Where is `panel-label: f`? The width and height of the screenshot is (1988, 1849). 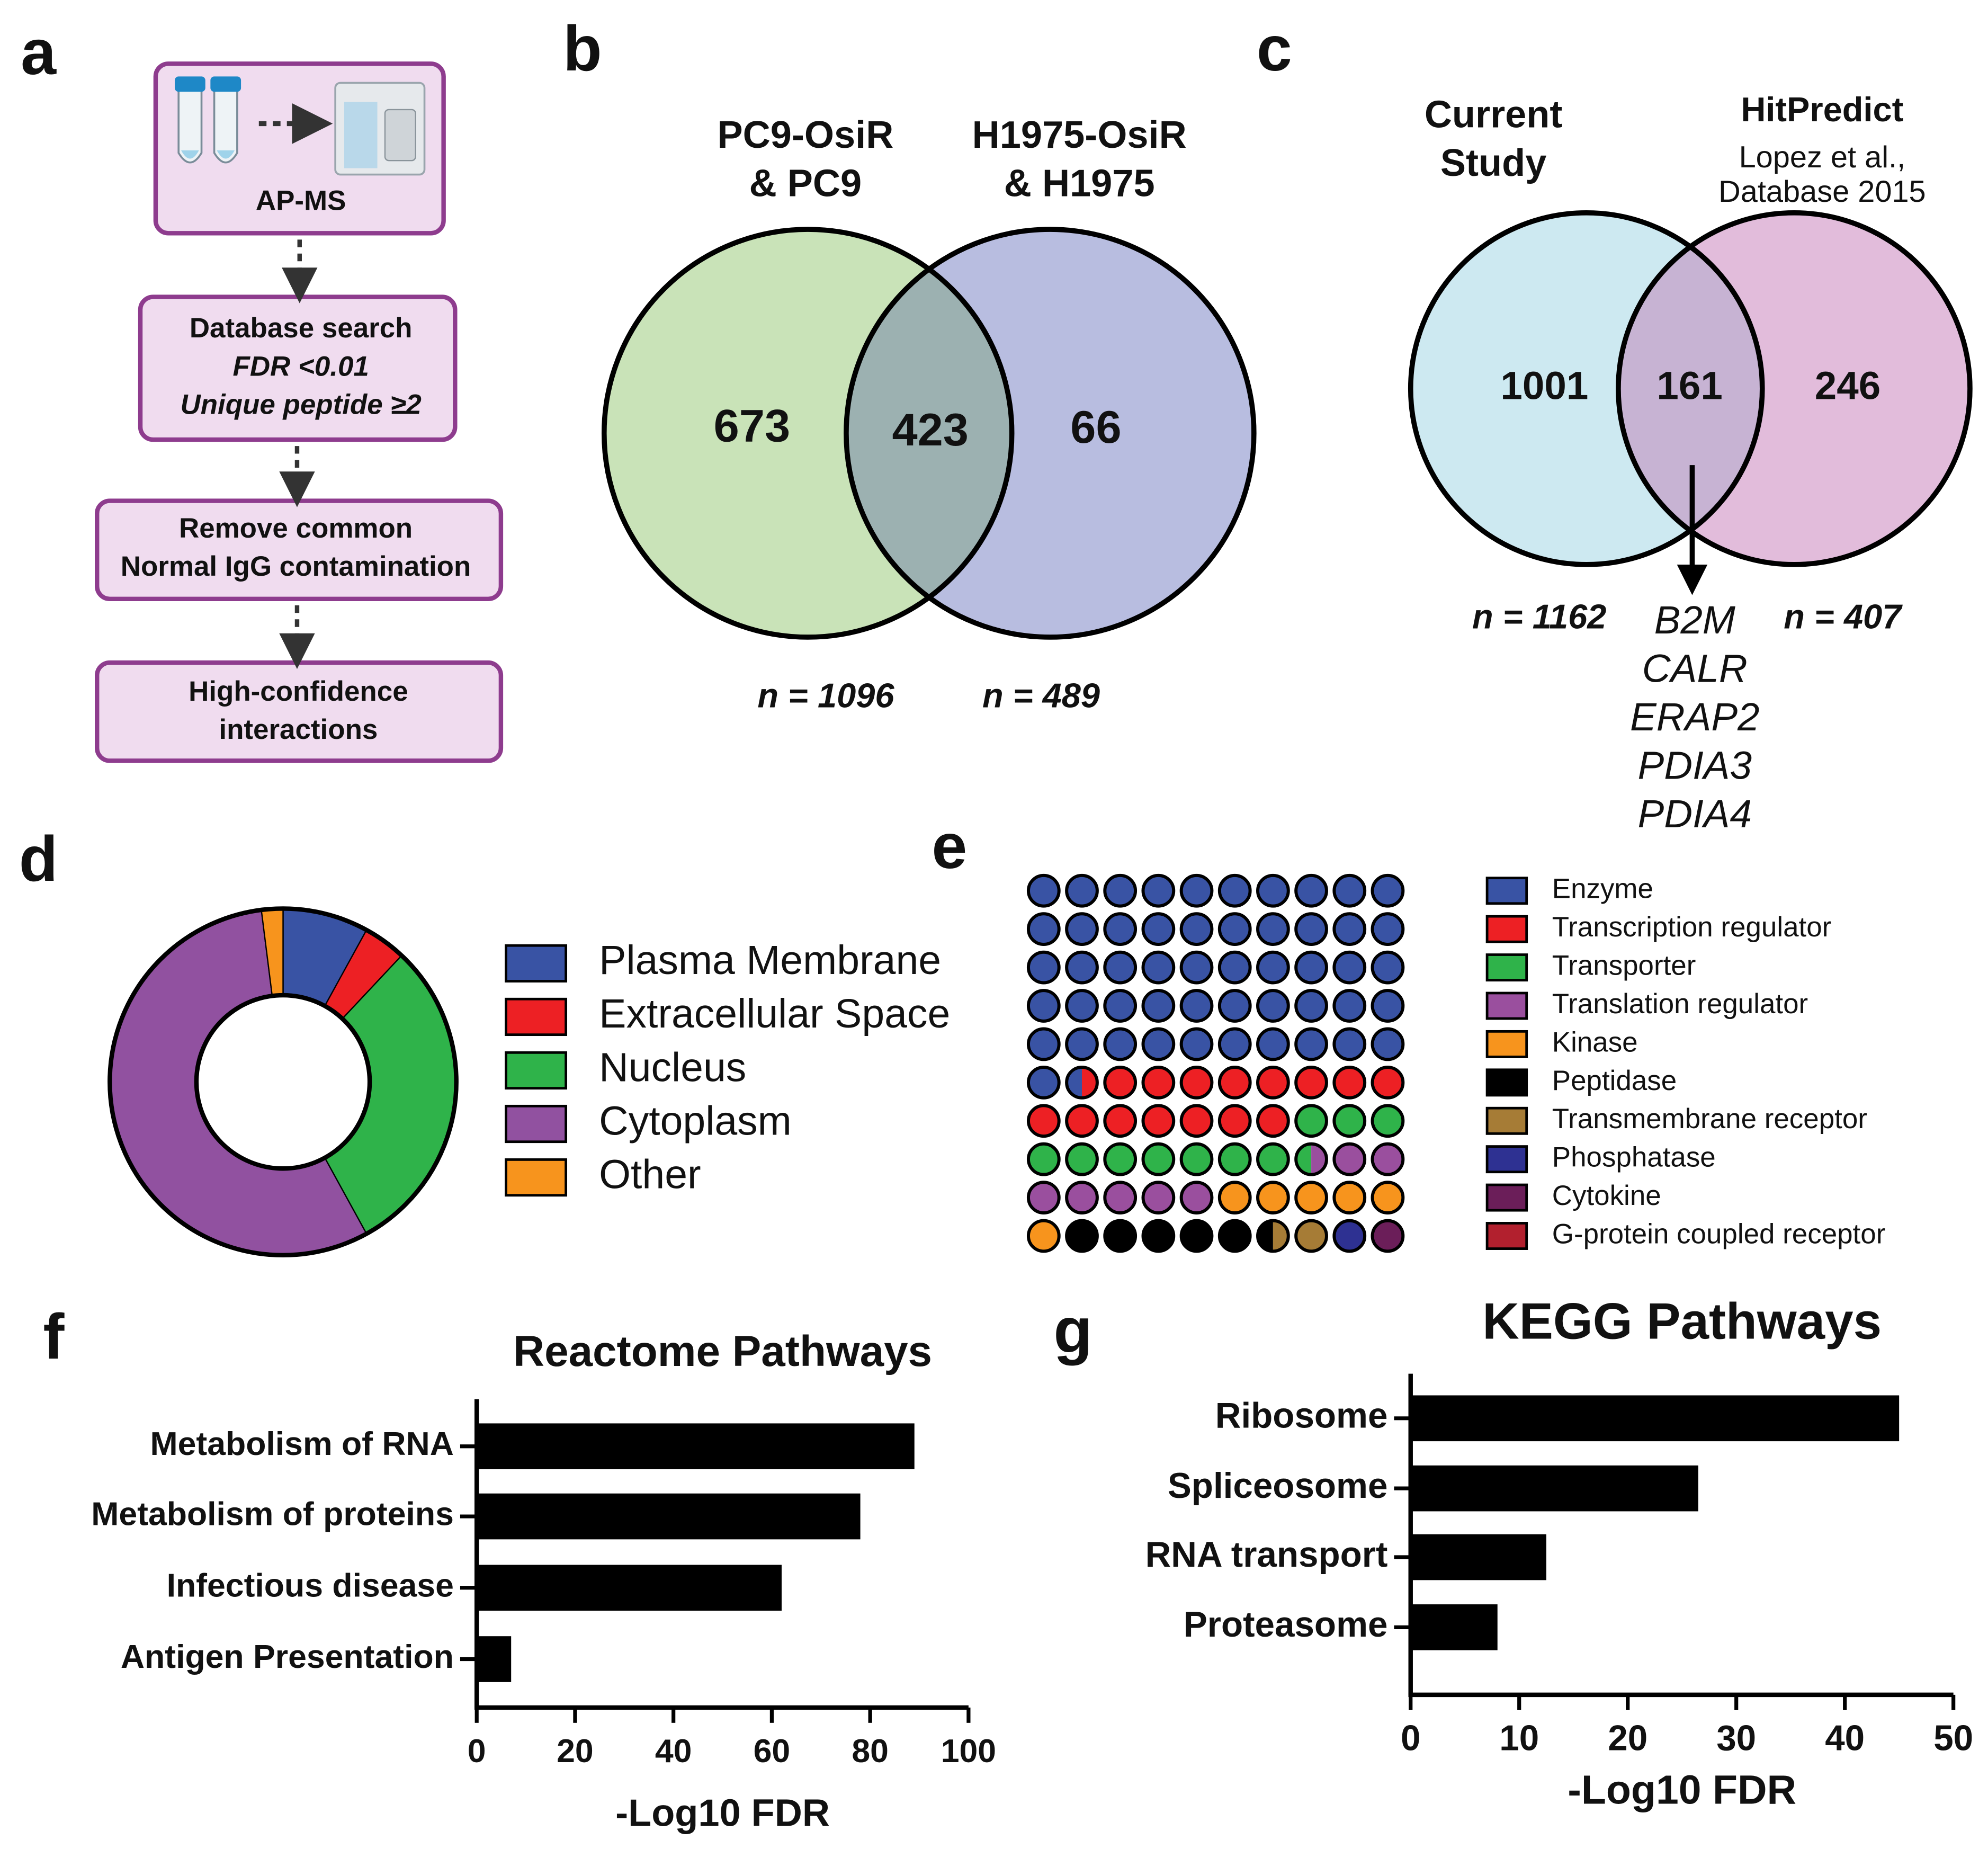
panel-label: f is located at coordinates (54, 1336).